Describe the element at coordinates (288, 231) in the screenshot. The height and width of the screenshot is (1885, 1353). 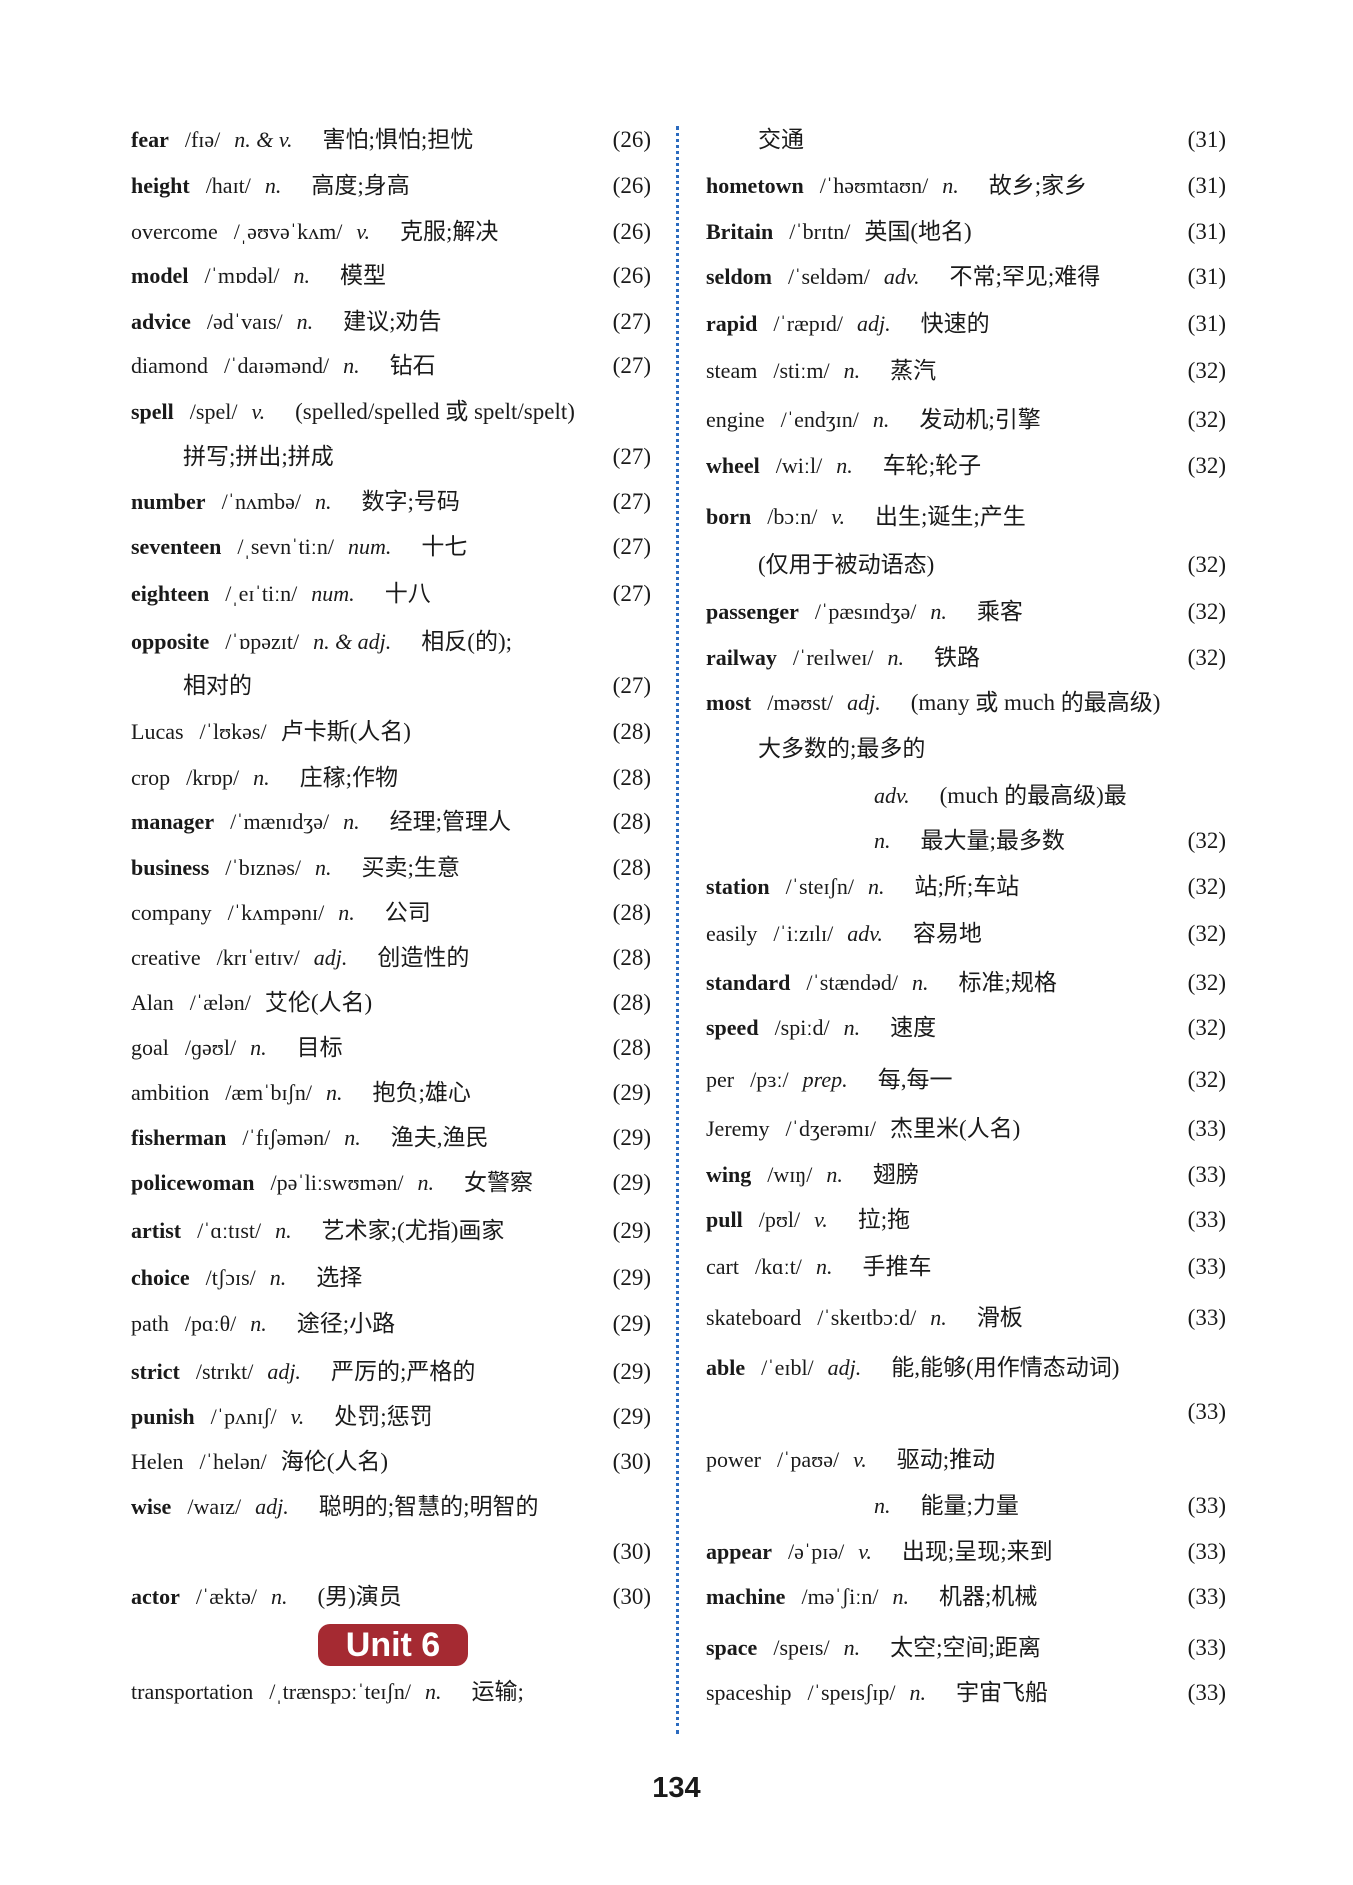
I see `phonetic: /ˌəʊvəˈkʌm/` at that location.